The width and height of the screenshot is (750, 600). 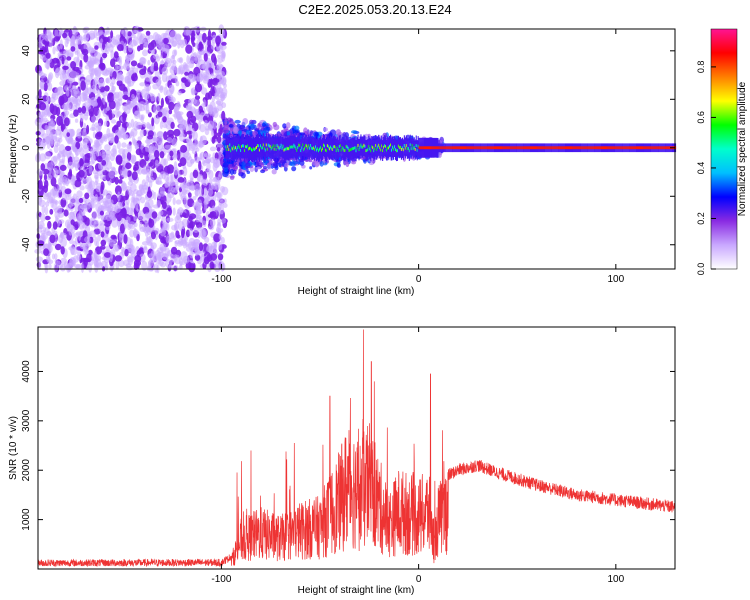 What do you see at coordinates (701, 117) in the screenshot?
I see `colorbar-tick-label: 0.6` at bounding box center [701, 117].